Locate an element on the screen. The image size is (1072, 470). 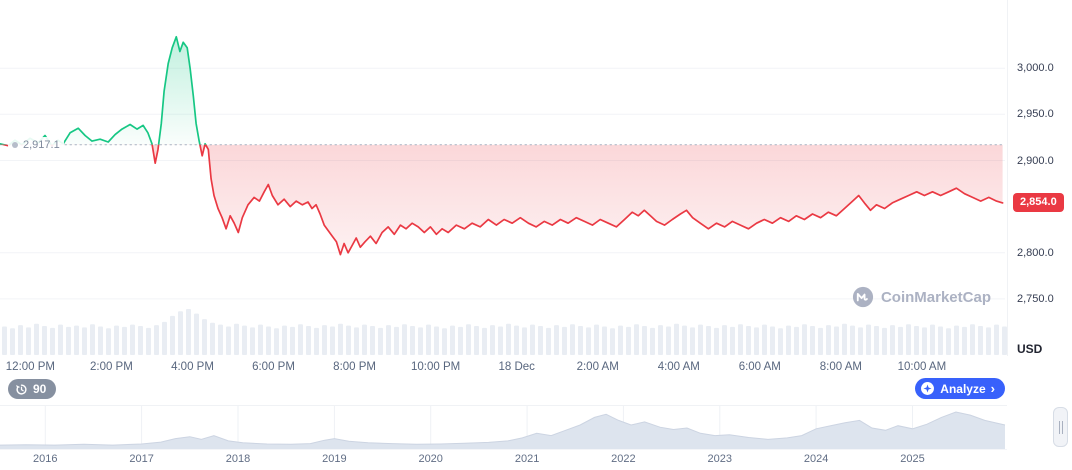
time-axis-label: 6:00 AM is located at coordinates (759, 367).